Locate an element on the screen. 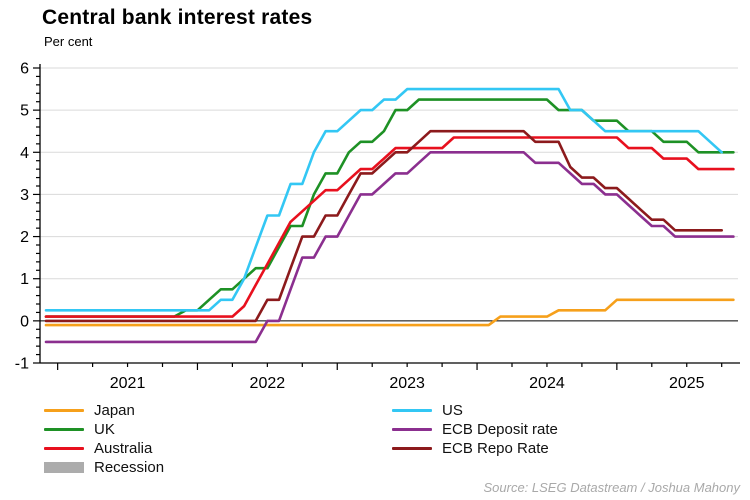 This screenshot has height=500, width=750. y-tick-label: -1 is located at coordinates (22, 364).